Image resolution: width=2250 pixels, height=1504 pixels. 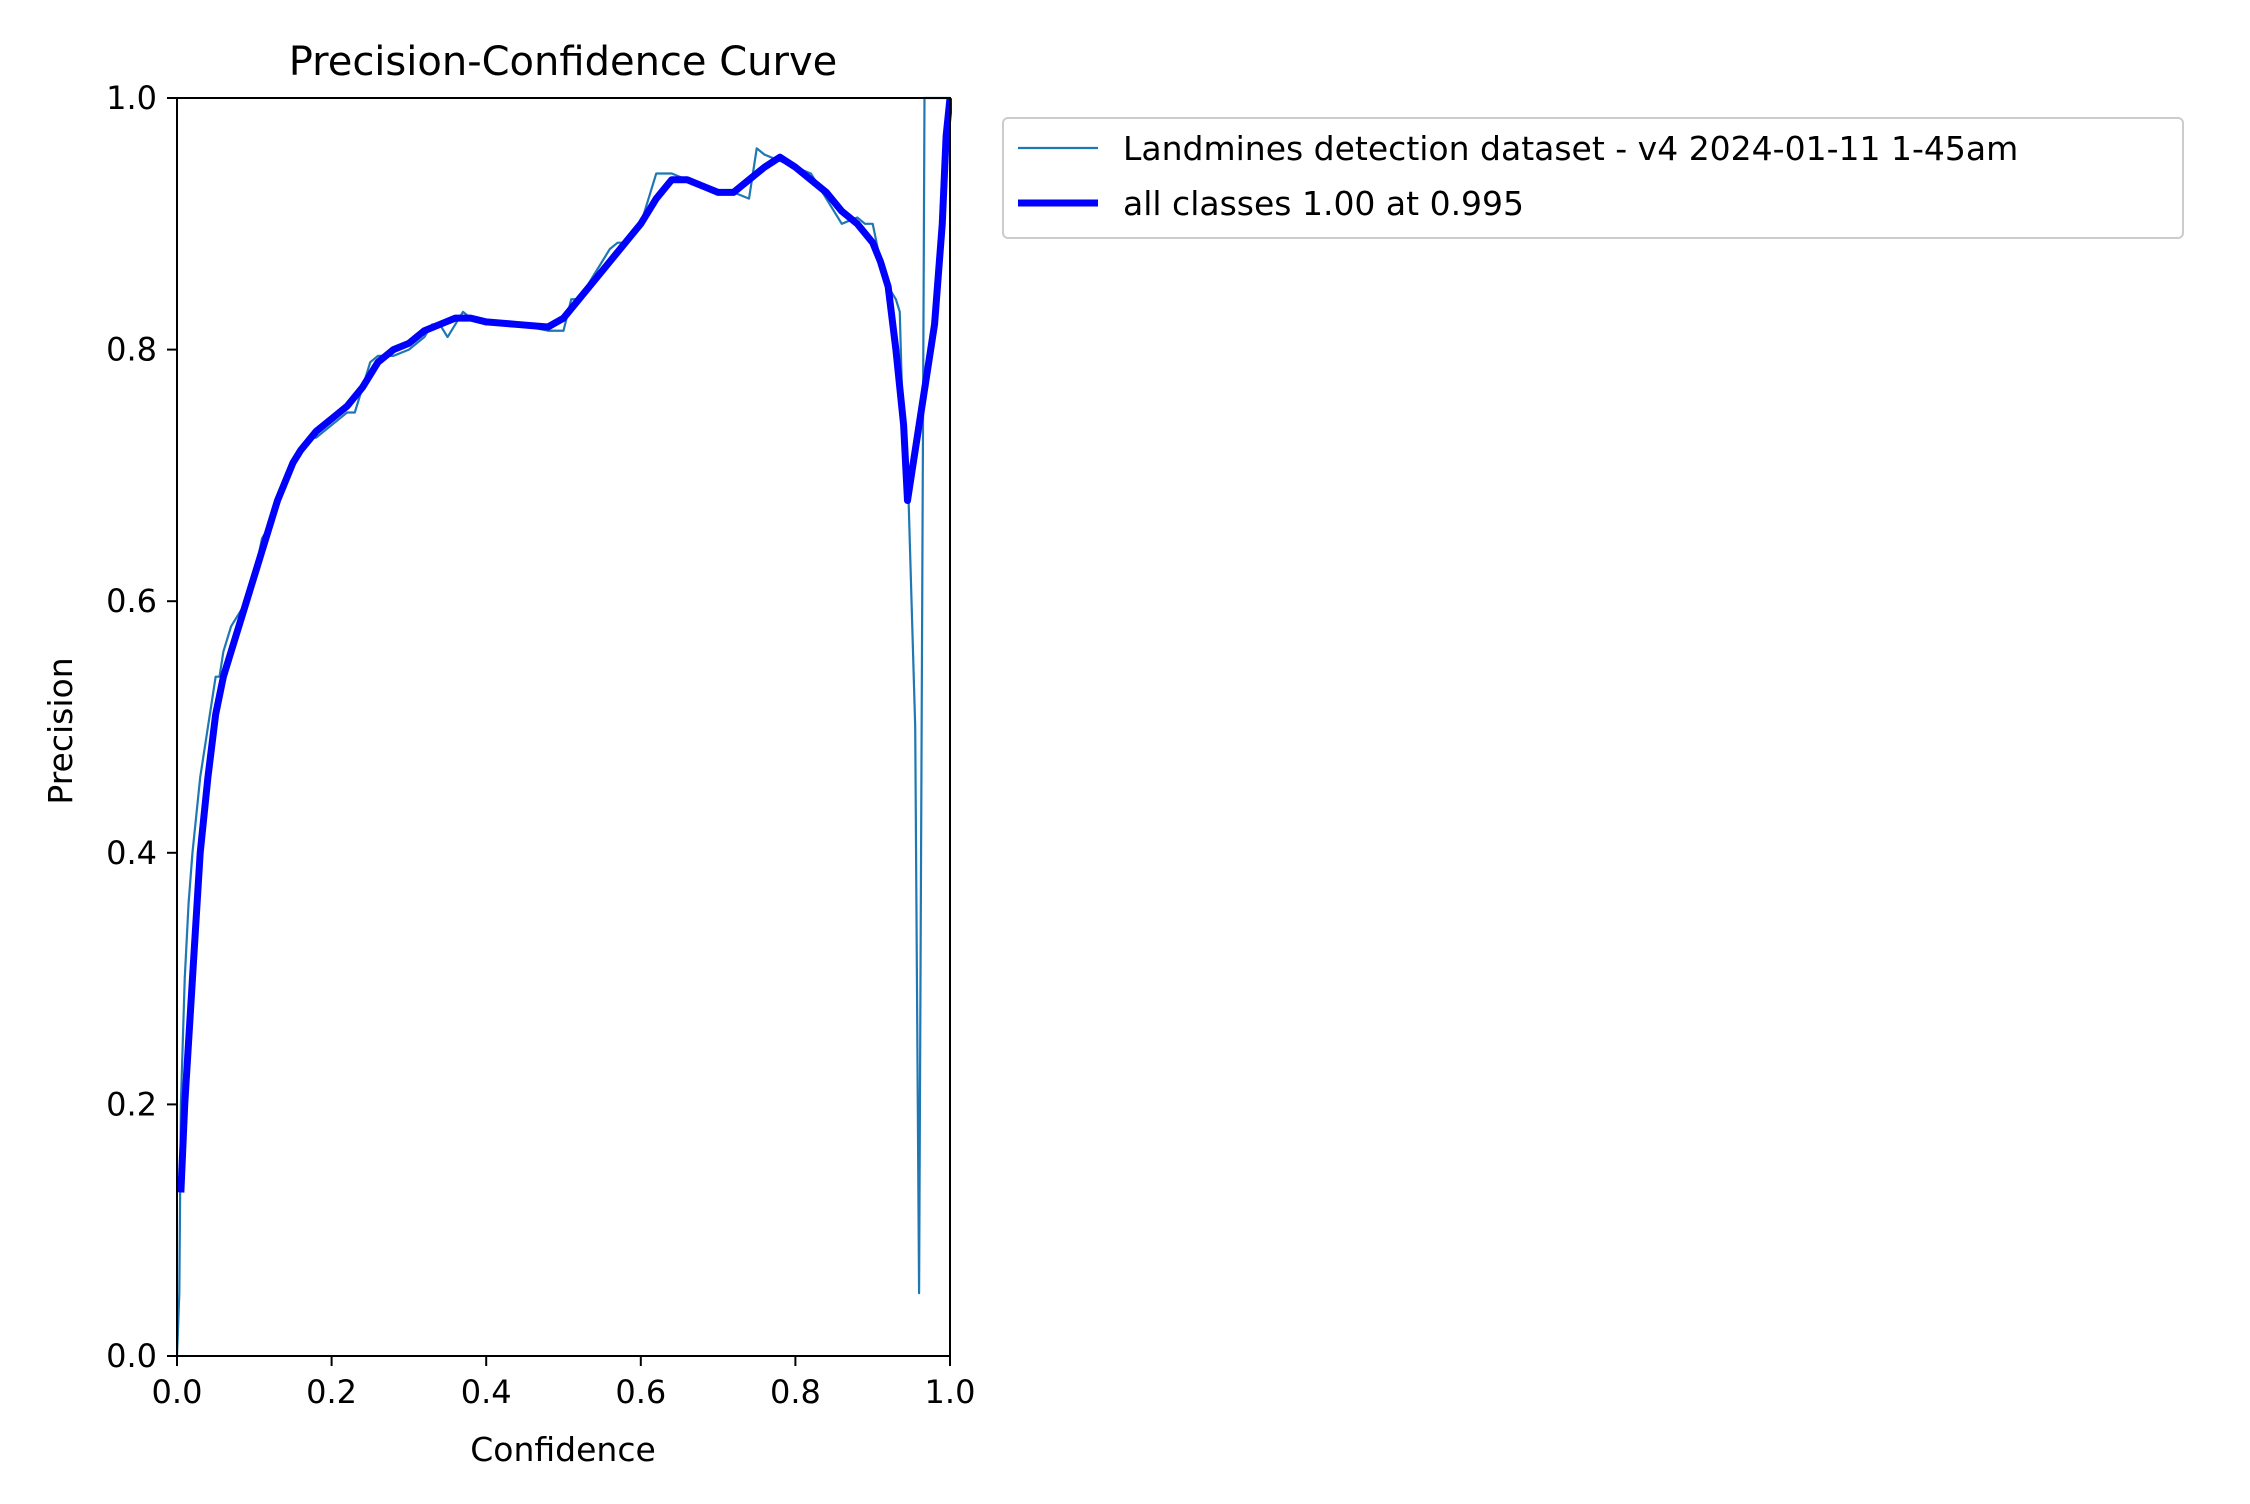 I want to click on y-tick-label: 1.0, so click(x=131, y=98).